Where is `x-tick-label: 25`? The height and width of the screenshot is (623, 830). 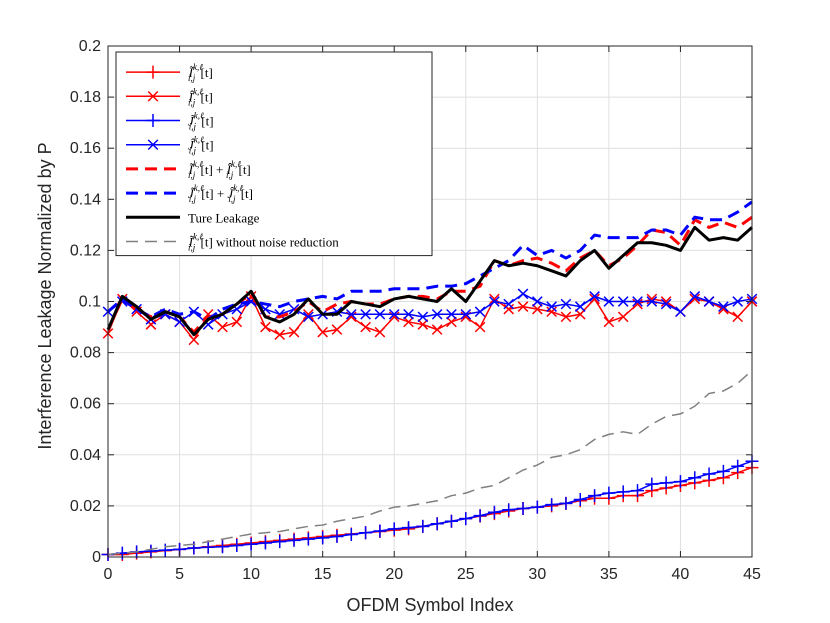
x-tick-label: 25 is located at coordinates (466, 574).